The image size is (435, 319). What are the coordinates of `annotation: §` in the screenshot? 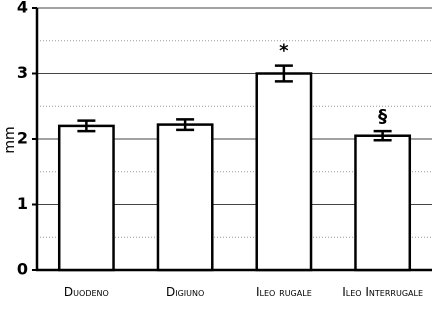 It's located at (382, 116).